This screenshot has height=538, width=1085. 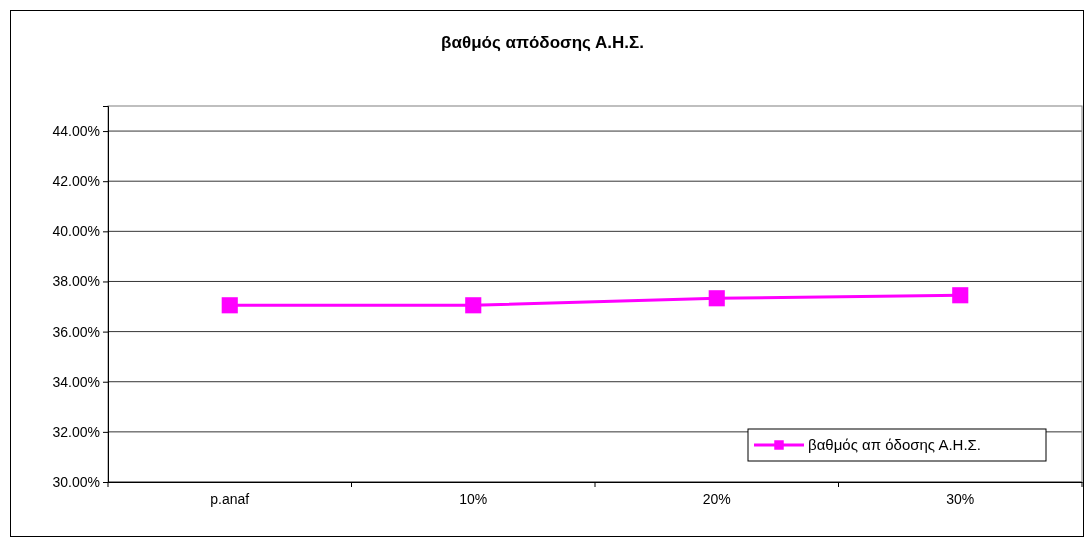 I want to click on y-tick-label: 32.00%, so click(x=76, y=431).